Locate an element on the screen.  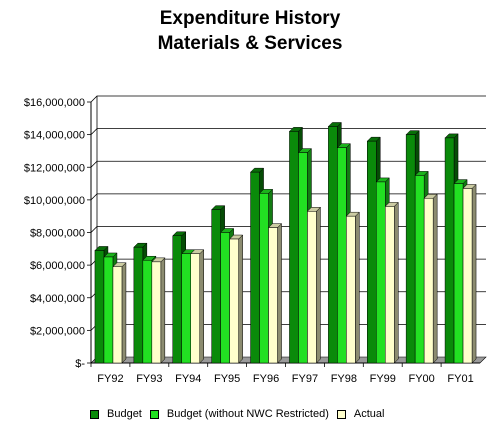
legend-item-budget-without-nwc: Budget (without NWC Restricted) is located at coordinates (239, 414).